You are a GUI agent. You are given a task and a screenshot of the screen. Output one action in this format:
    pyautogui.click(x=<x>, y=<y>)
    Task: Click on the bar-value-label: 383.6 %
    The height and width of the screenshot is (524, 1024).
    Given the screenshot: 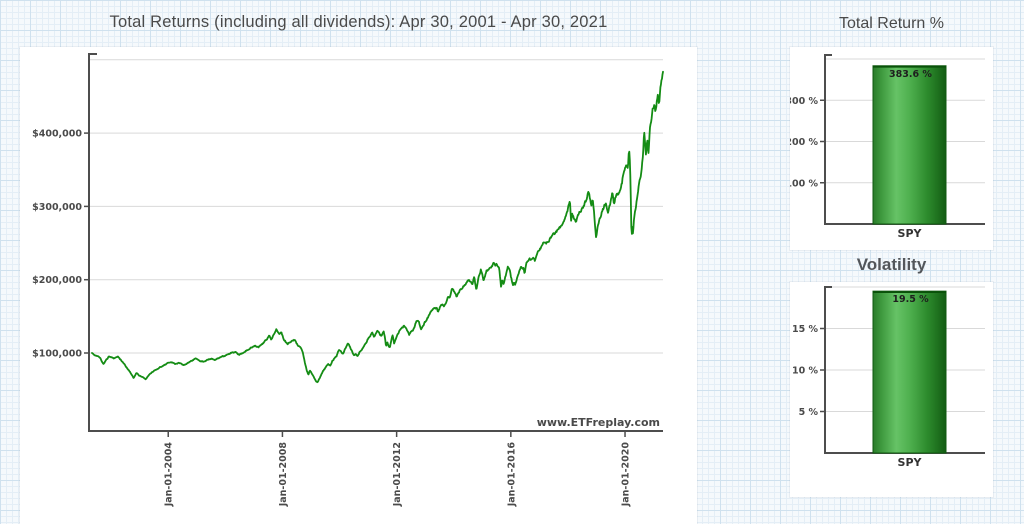 What is the action you would take?
    pyautogui.click(x=910, y=74)
    